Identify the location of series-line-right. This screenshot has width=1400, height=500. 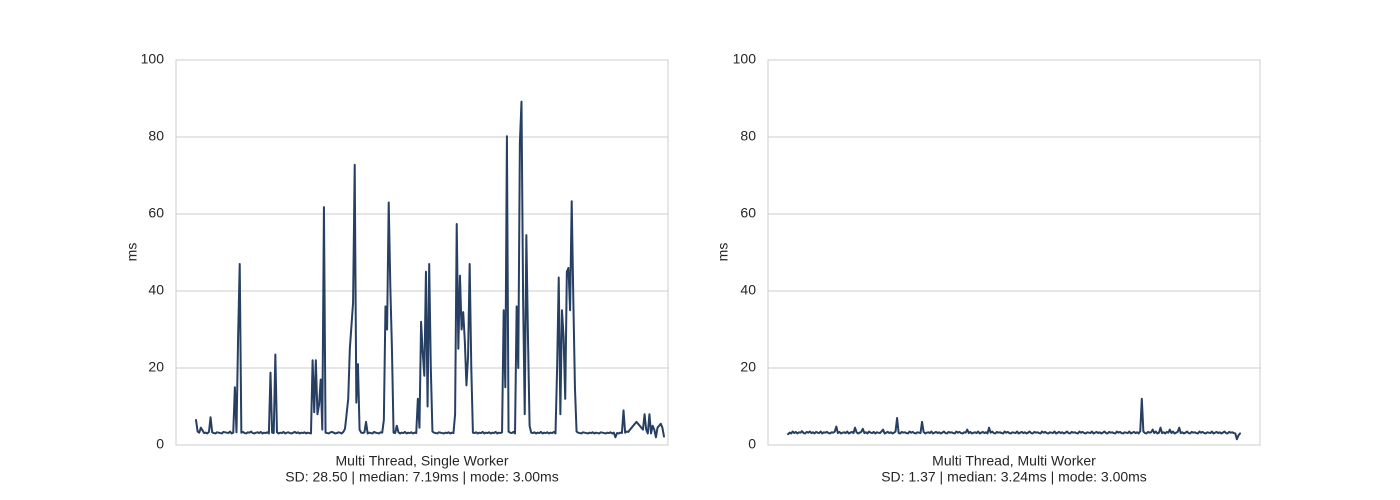
(1014, 419).